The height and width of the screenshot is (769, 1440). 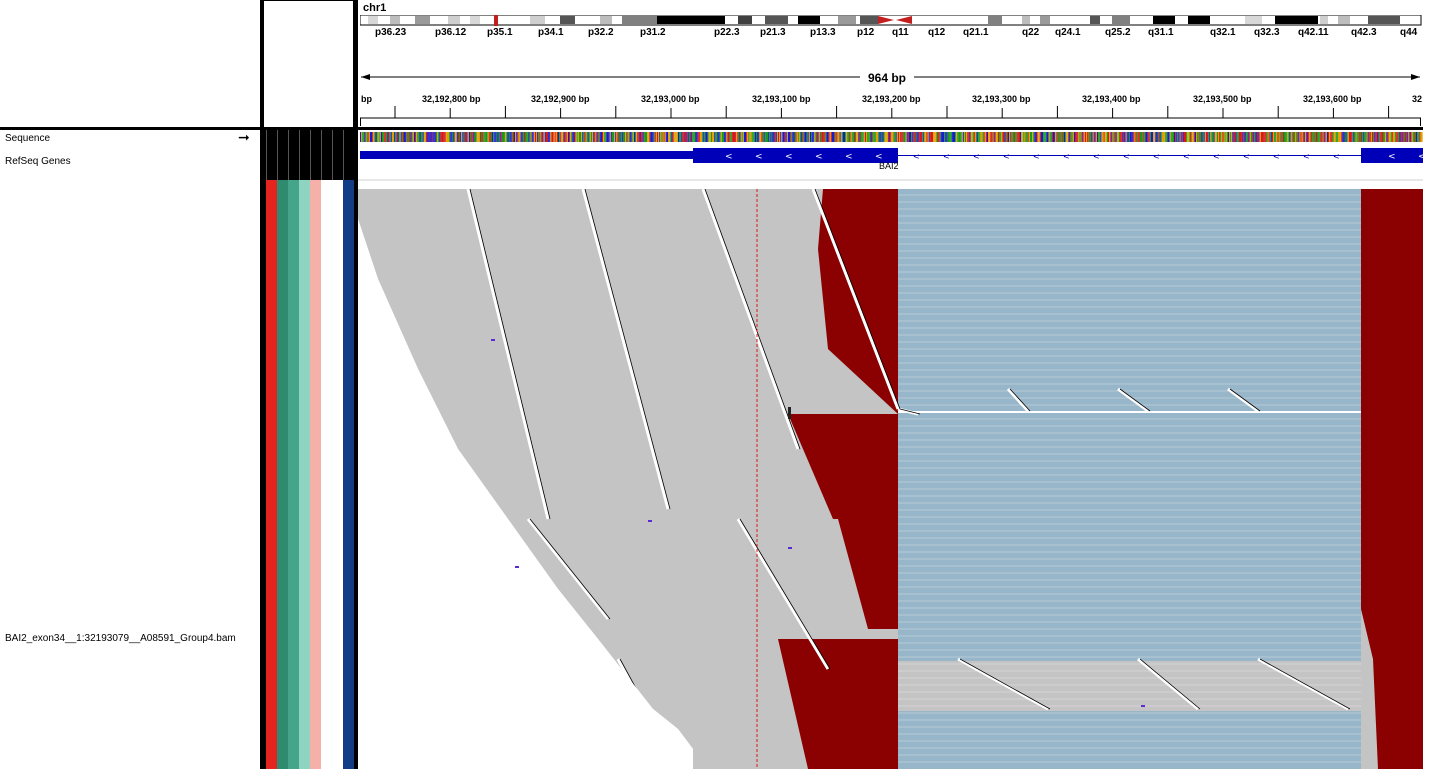 What do you see at coordinates (308, 474) in the screenshot?
I see `attribute-color-strip` at bounding box center [308, 474].